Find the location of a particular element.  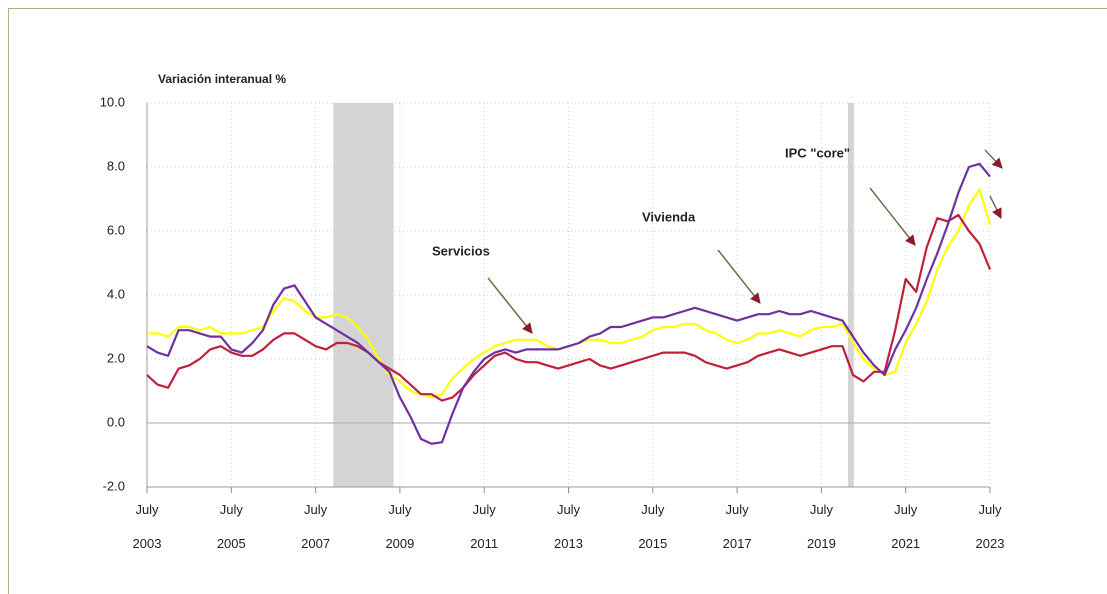

y-tick-label: 10.0 is located at coordinates (112, 101).